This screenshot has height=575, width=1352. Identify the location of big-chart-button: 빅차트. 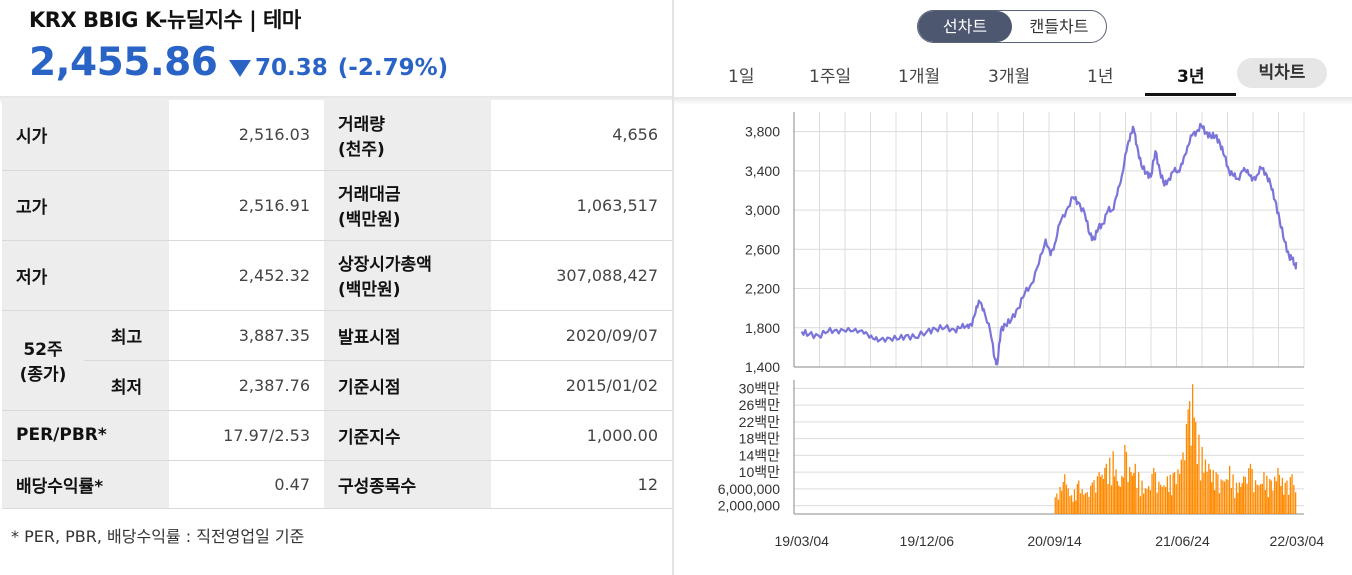
(1282, 73).